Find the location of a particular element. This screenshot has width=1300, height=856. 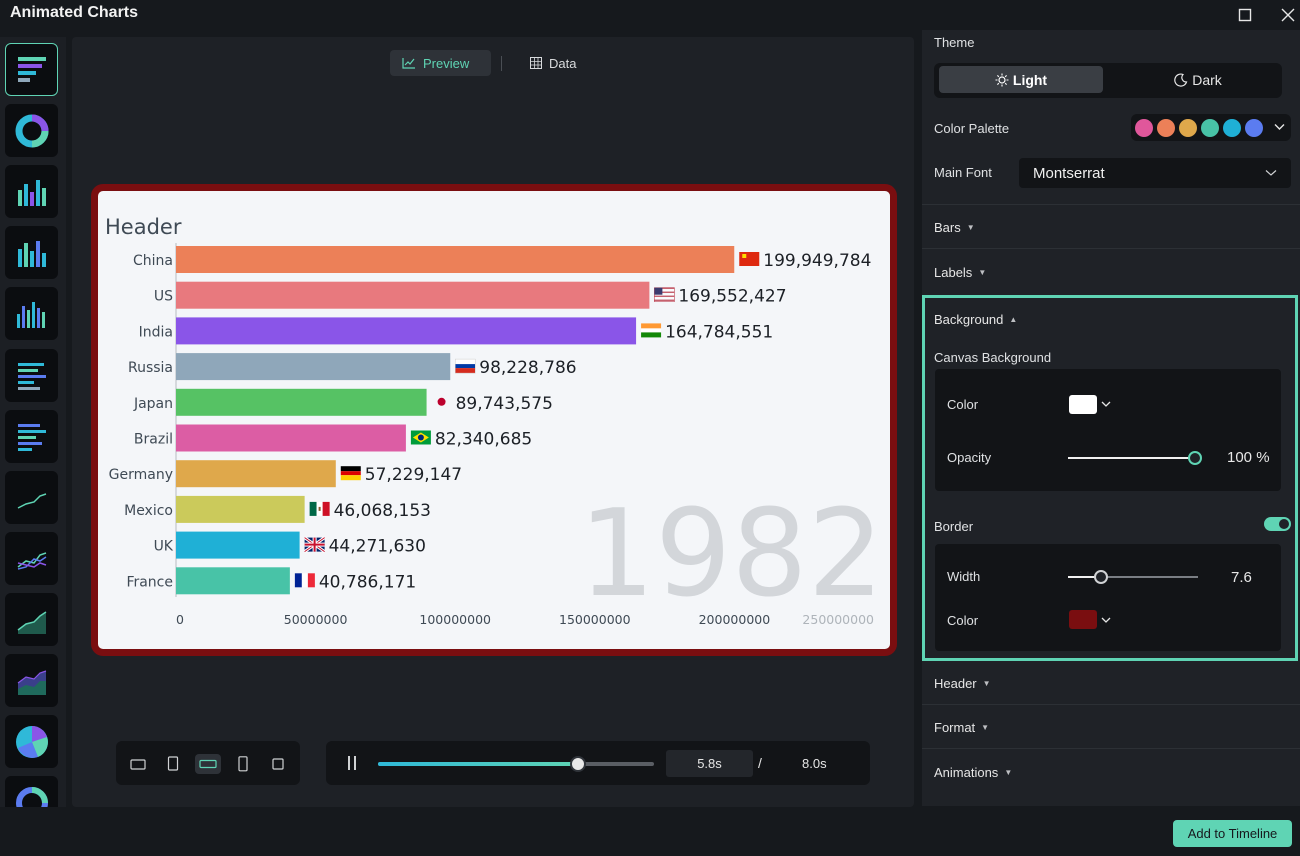

header-section-label: Header is located at coordinates (955, 683).